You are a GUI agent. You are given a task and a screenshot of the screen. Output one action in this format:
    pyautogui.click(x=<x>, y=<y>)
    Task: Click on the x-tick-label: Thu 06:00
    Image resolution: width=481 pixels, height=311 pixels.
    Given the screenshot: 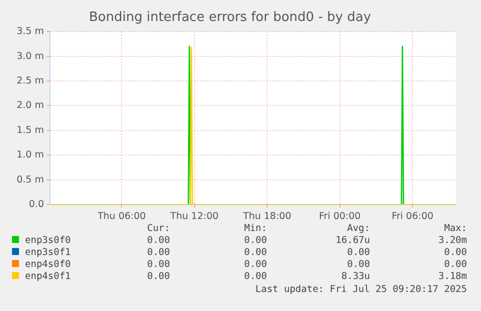 What is the action you would take?
    pyautogui.click(x=121, y=216)
    